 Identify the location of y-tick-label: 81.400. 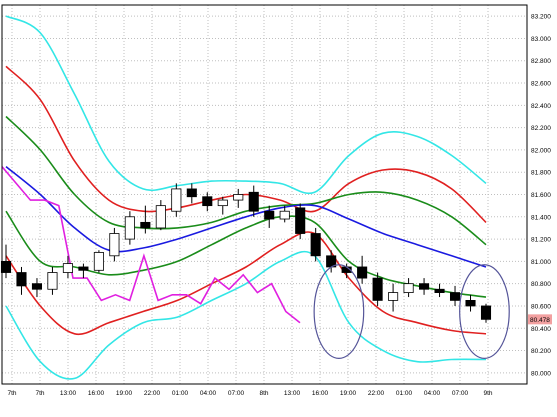
(541, 217).